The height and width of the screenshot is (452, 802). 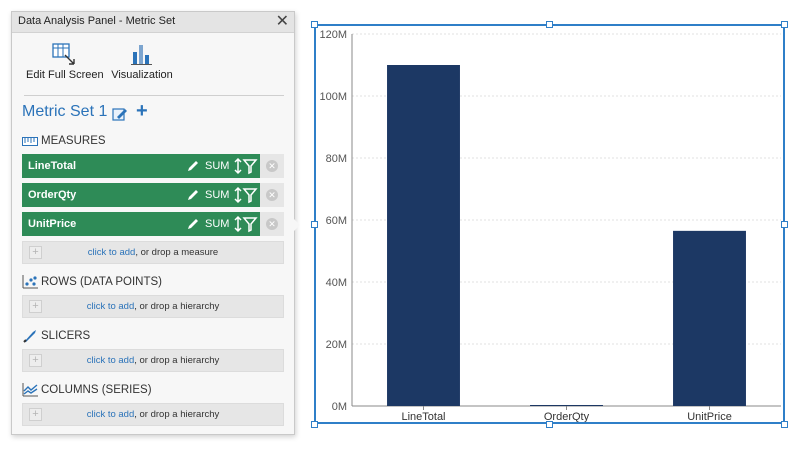 I want to click on measure-item: OrderQty SUM ✕, so click(x=153, y=195).